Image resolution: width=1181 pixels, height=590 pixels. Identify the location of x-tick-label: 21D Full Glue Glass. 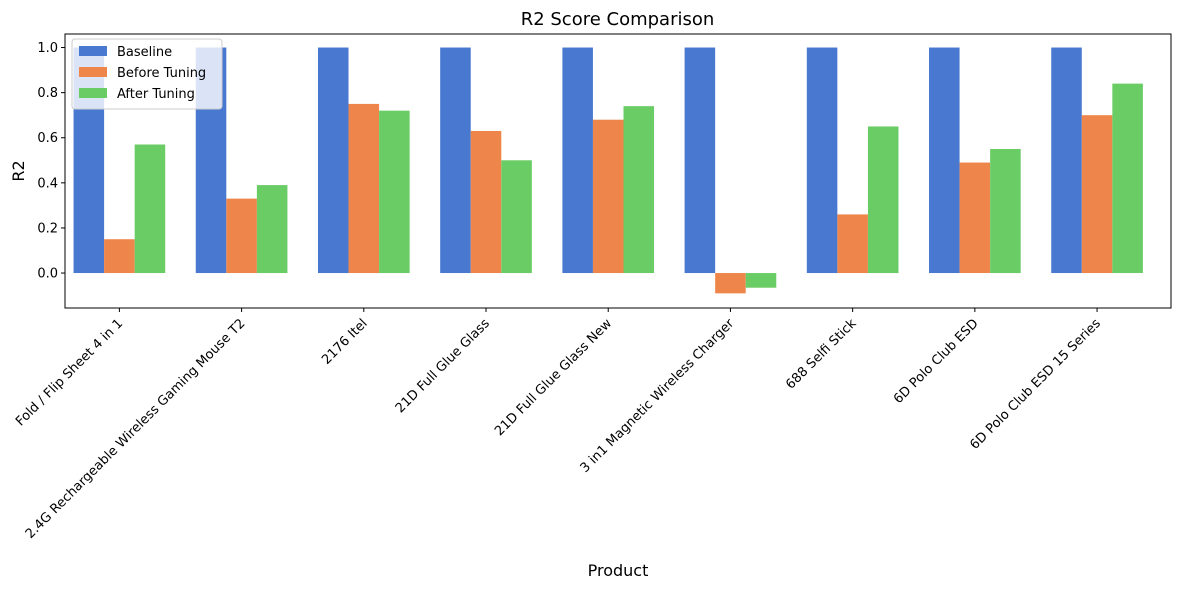
(443, 366).